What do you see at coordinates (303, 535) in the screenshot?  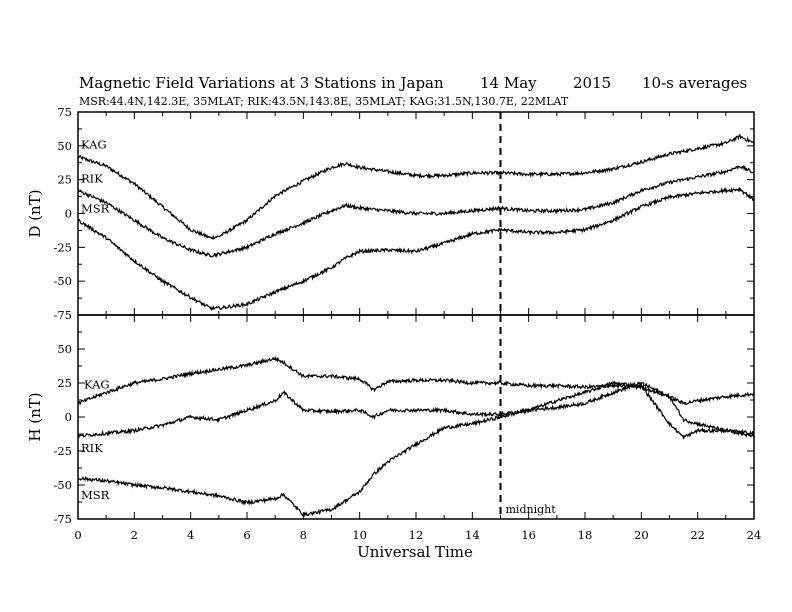 I see `x-tick-label: 8` at bounding box center [303, 535].